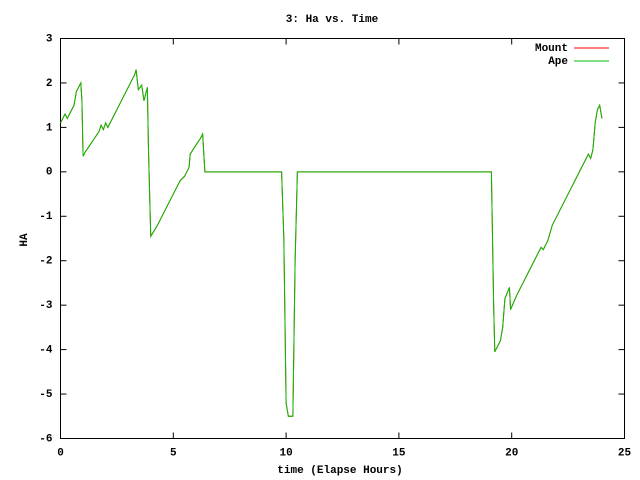 The width and height of the screenshot is (640, 480). Describe the element at coordinates (332, 20) in the screenshot. I see `chart-title: 3: Ha vs. Time` at that location.